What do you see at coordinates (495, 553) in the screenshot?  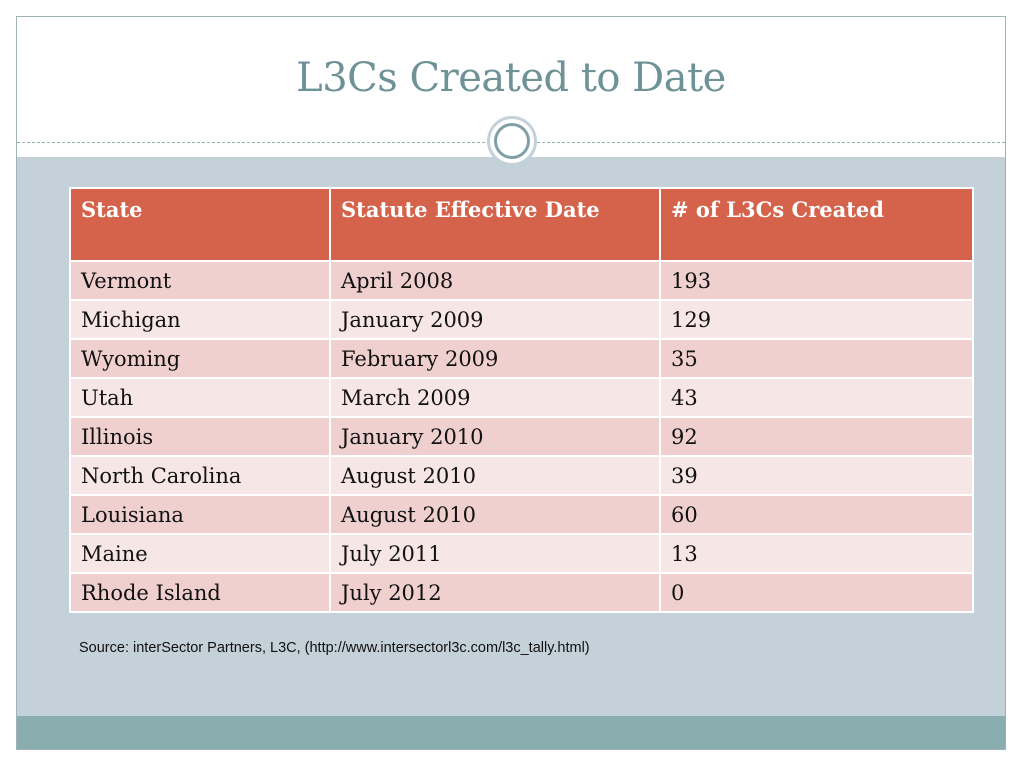 I see `cell-date: July 2011` at bounding box center [495, 553].